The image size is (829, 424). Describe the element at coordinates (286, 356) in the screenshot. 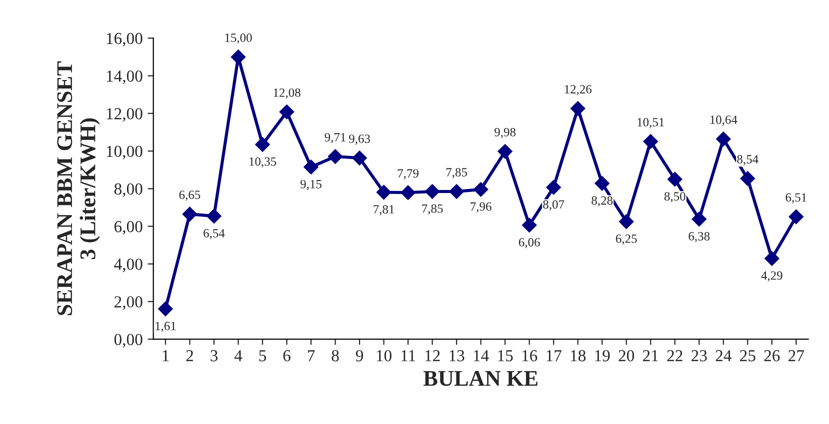

I see `x-tick-label: 6` at that location.